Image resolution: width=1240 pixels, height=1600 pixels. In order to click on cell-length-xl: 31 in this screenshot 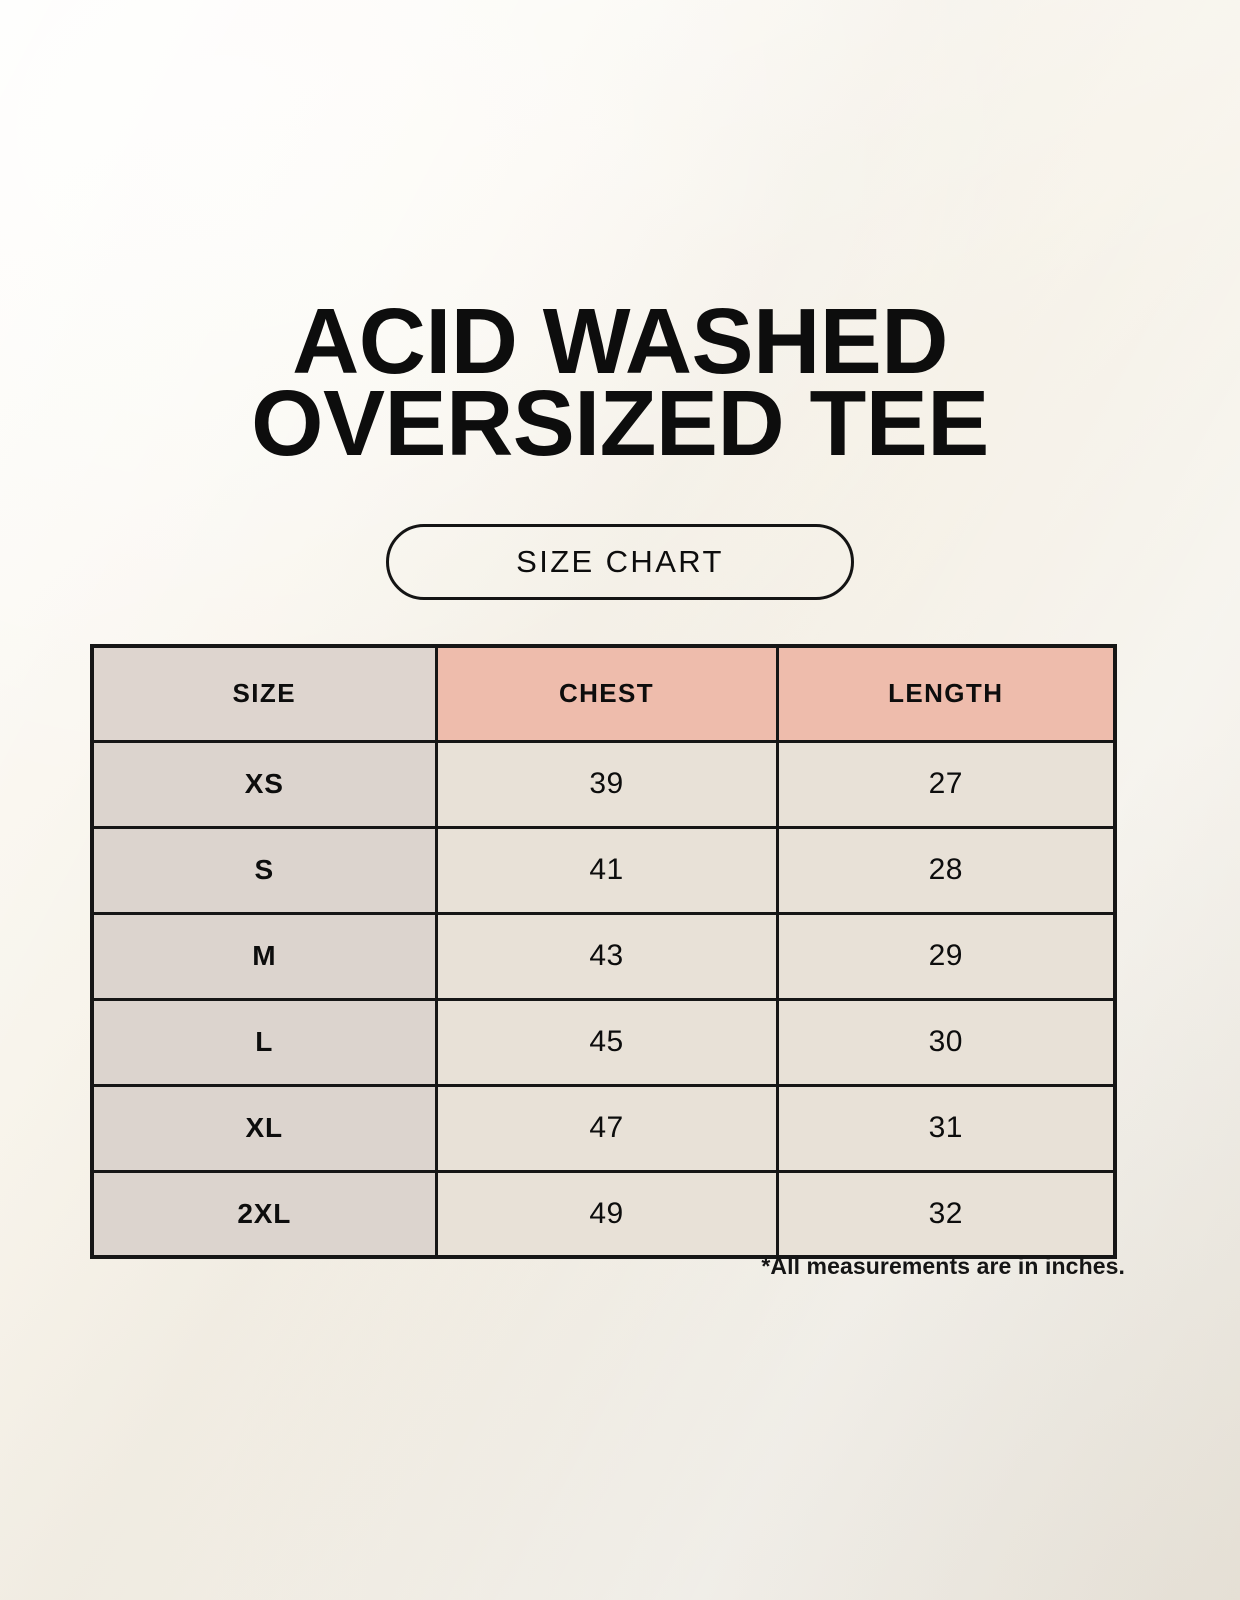, I will do `click(946, 1128)`.